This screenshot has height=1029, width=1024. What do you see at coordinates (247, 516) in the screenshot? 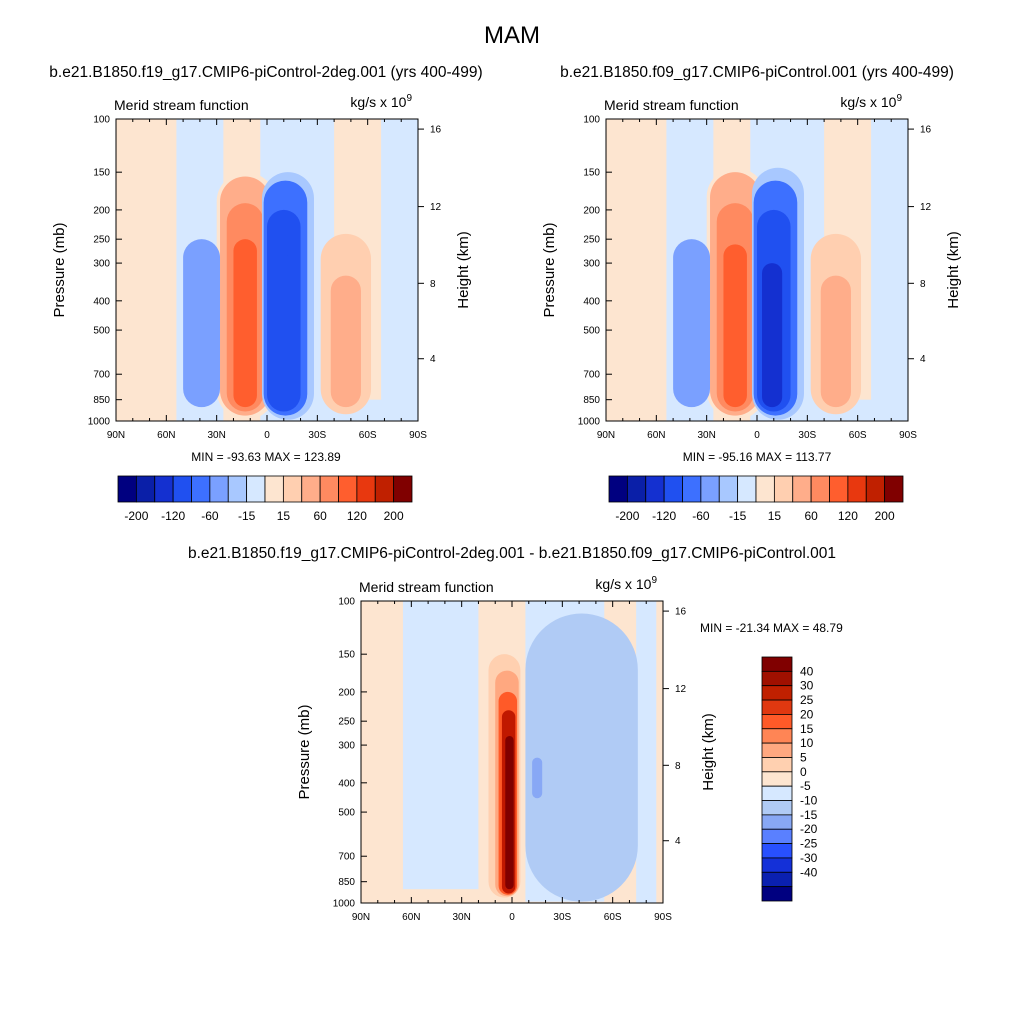
I see `colorbar-label: -15` at bounding box center [247, 516].